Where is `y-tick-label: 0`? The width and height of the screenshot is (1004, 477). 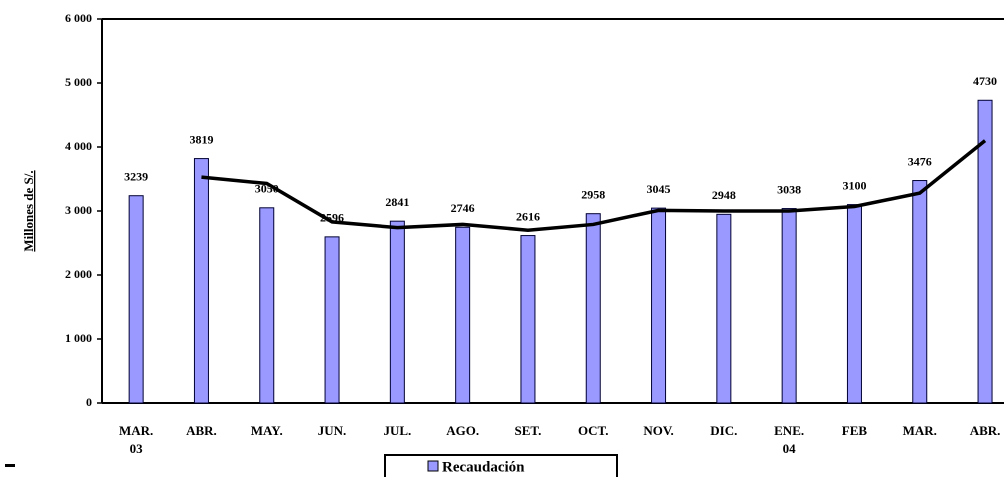
y-tick-label: 0 is located at coordinates (89, 402).